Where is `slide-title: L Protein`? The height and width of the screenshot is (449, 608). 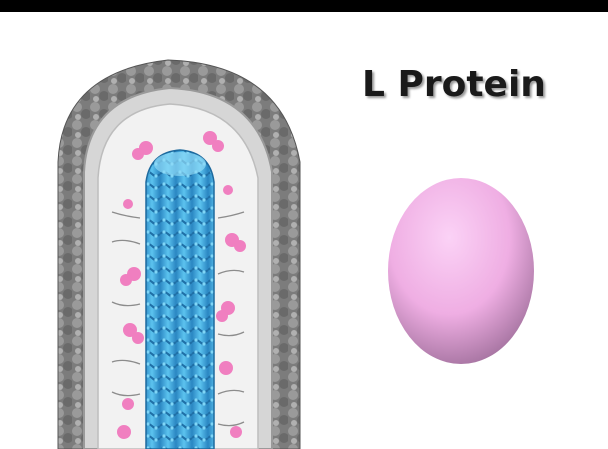
slide-title: L Protein is located at coordinates (454, 84).